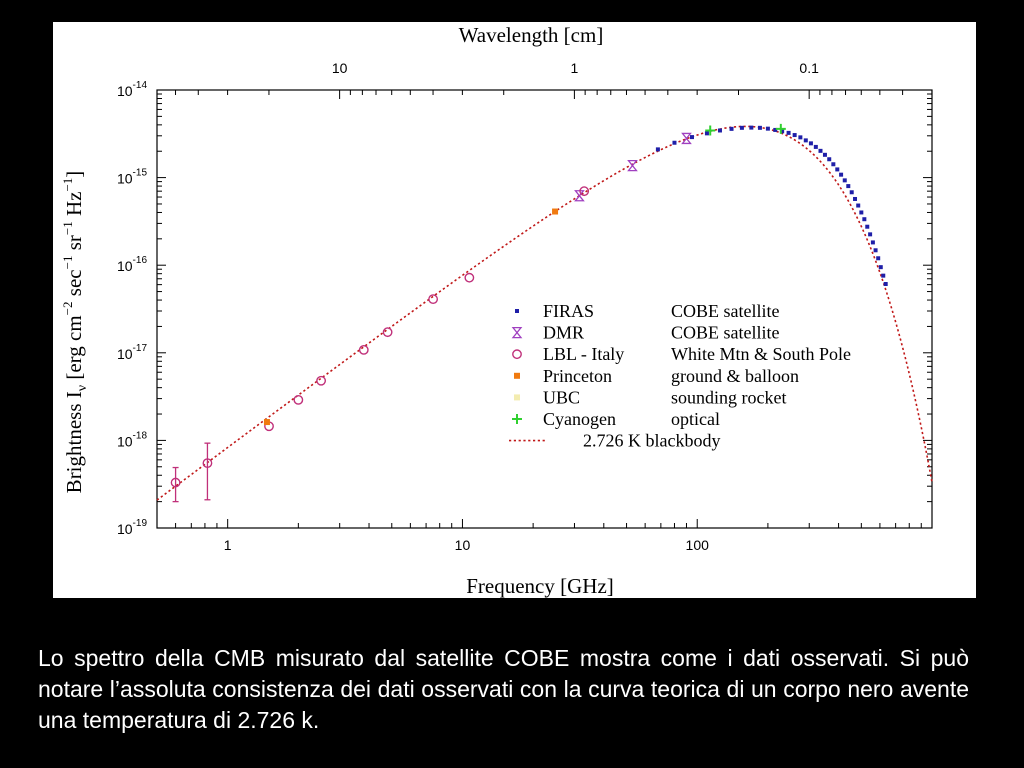 The image size is (1024, 768). What do you see at coordinates (67, 263) in the screenshot?
I see `y-label-exp-sec: −1` at bounding box center [67, 263].